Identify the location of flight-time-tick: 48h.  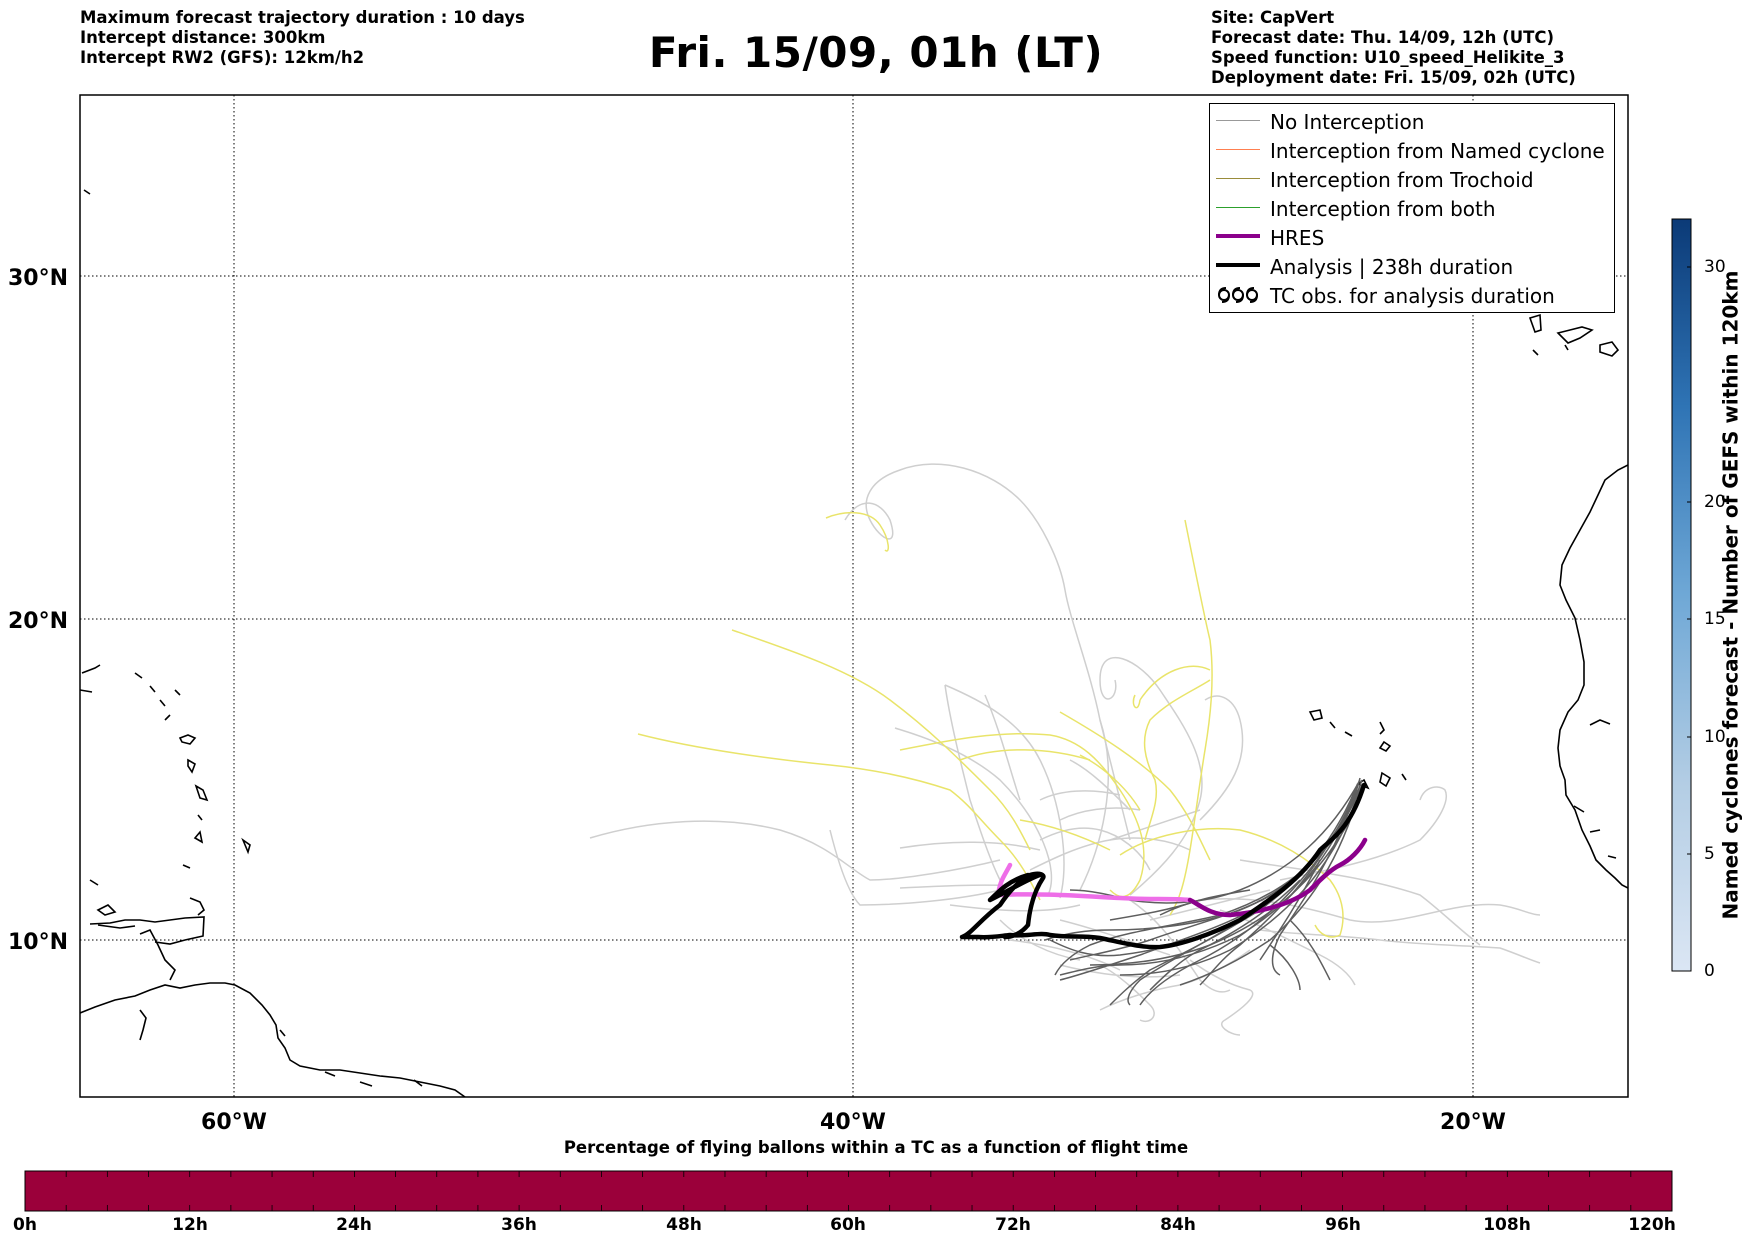
(684, 1225).